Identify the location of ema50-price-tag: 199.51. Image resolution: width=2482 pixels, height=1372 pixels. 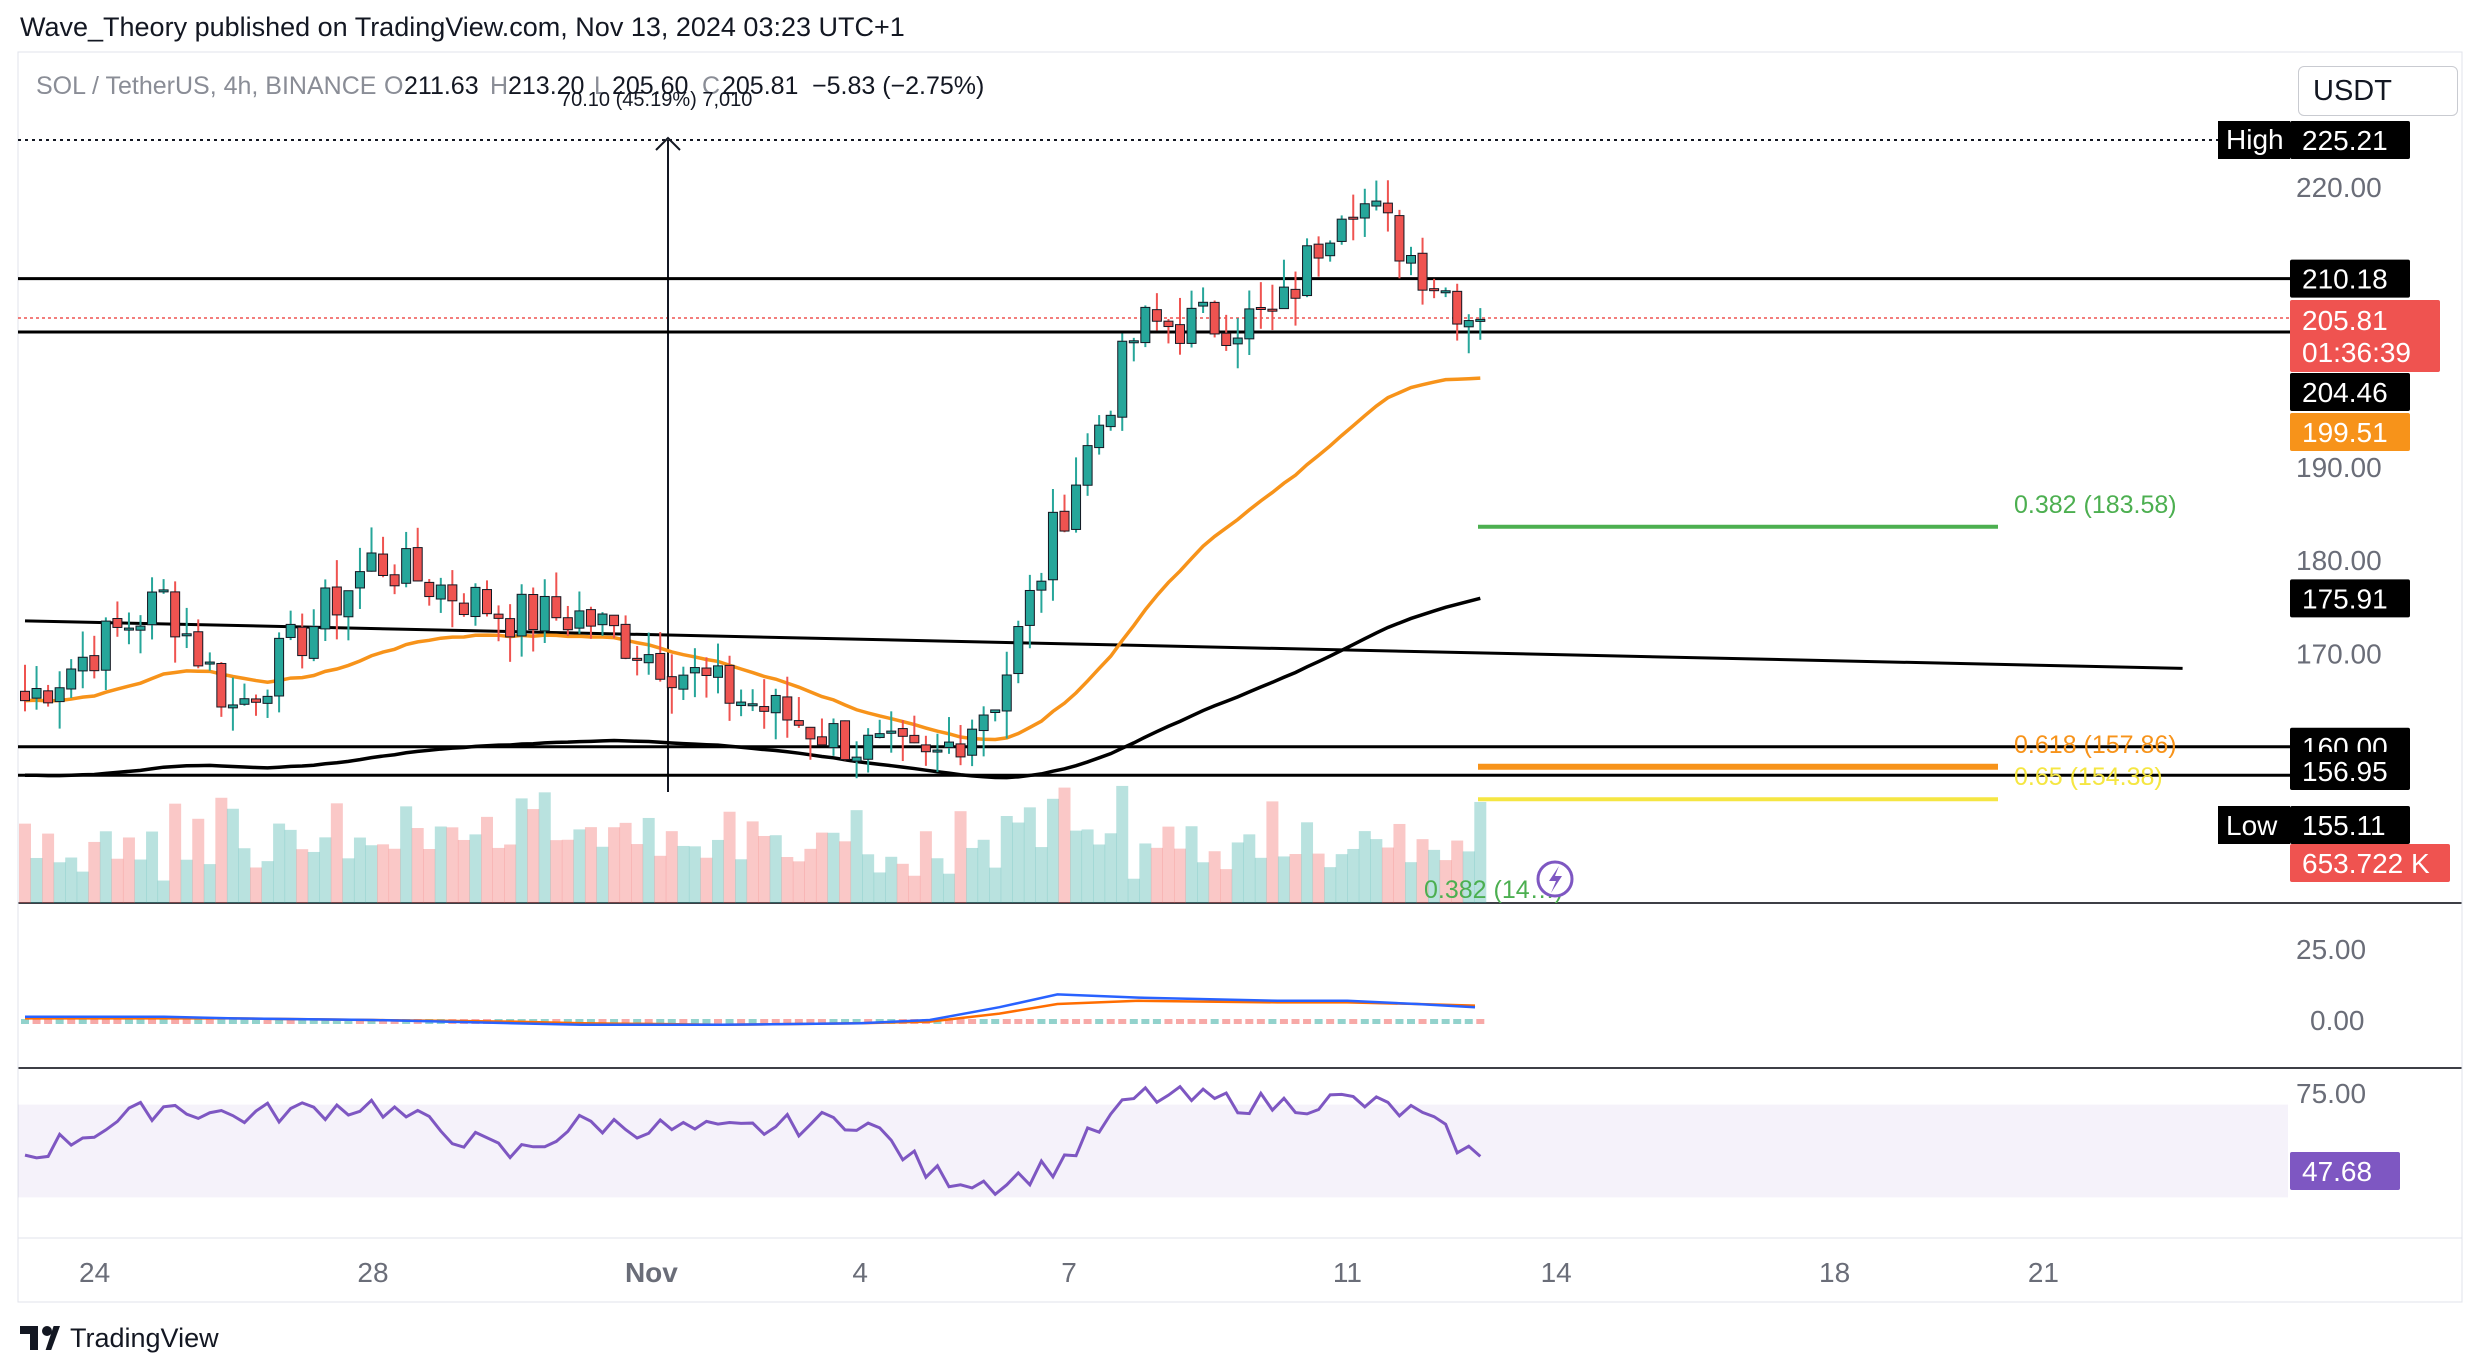
(2345, 432).